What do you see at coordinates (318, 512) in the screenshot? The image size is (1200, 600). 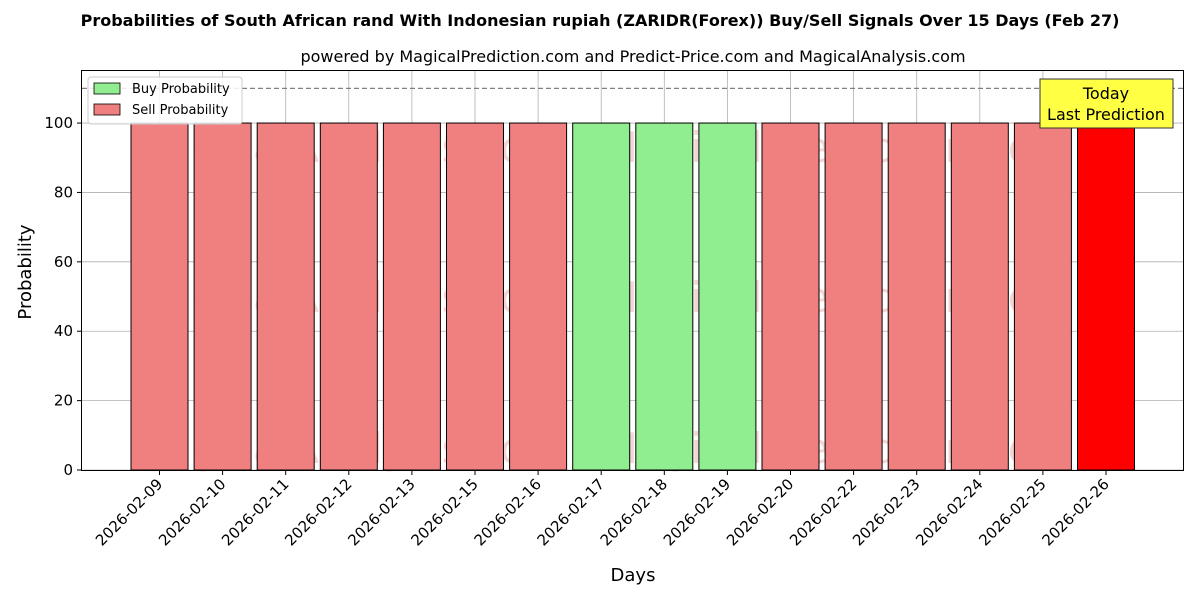 I see `x-tick-label: 2026-02-12` at bounding box center [318, 512].